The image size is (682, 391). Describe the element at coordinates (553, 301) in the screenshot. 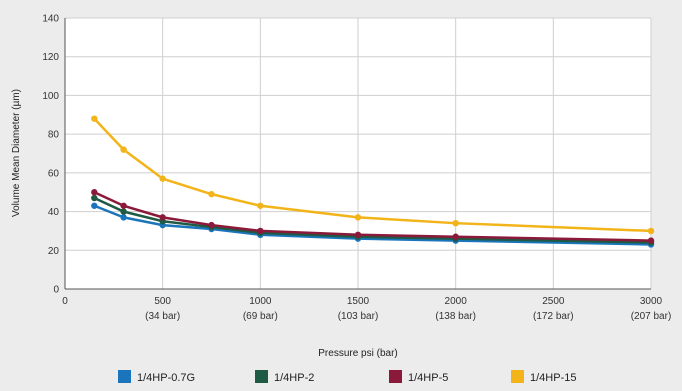

I see `x-tick-label: 2500` at that location.